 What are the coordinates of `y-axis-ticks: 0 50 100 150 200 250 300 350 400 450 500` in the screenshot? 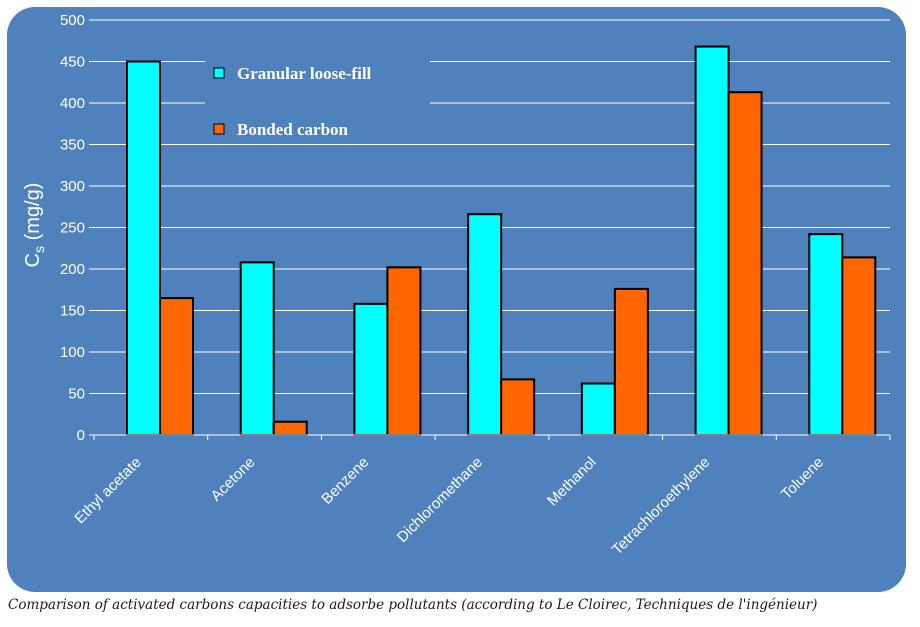 It's located at (77, 228).